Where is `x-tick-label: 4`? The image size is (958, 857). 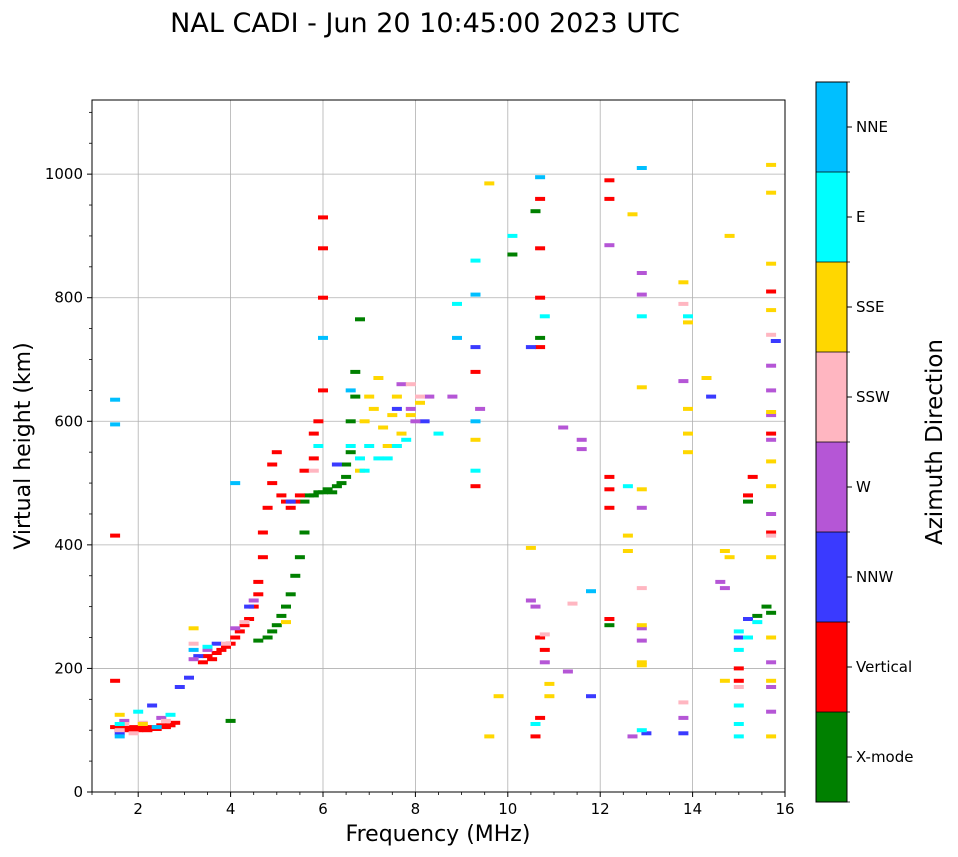
x-tick-label: 4 is located at coordinates (231, 809).